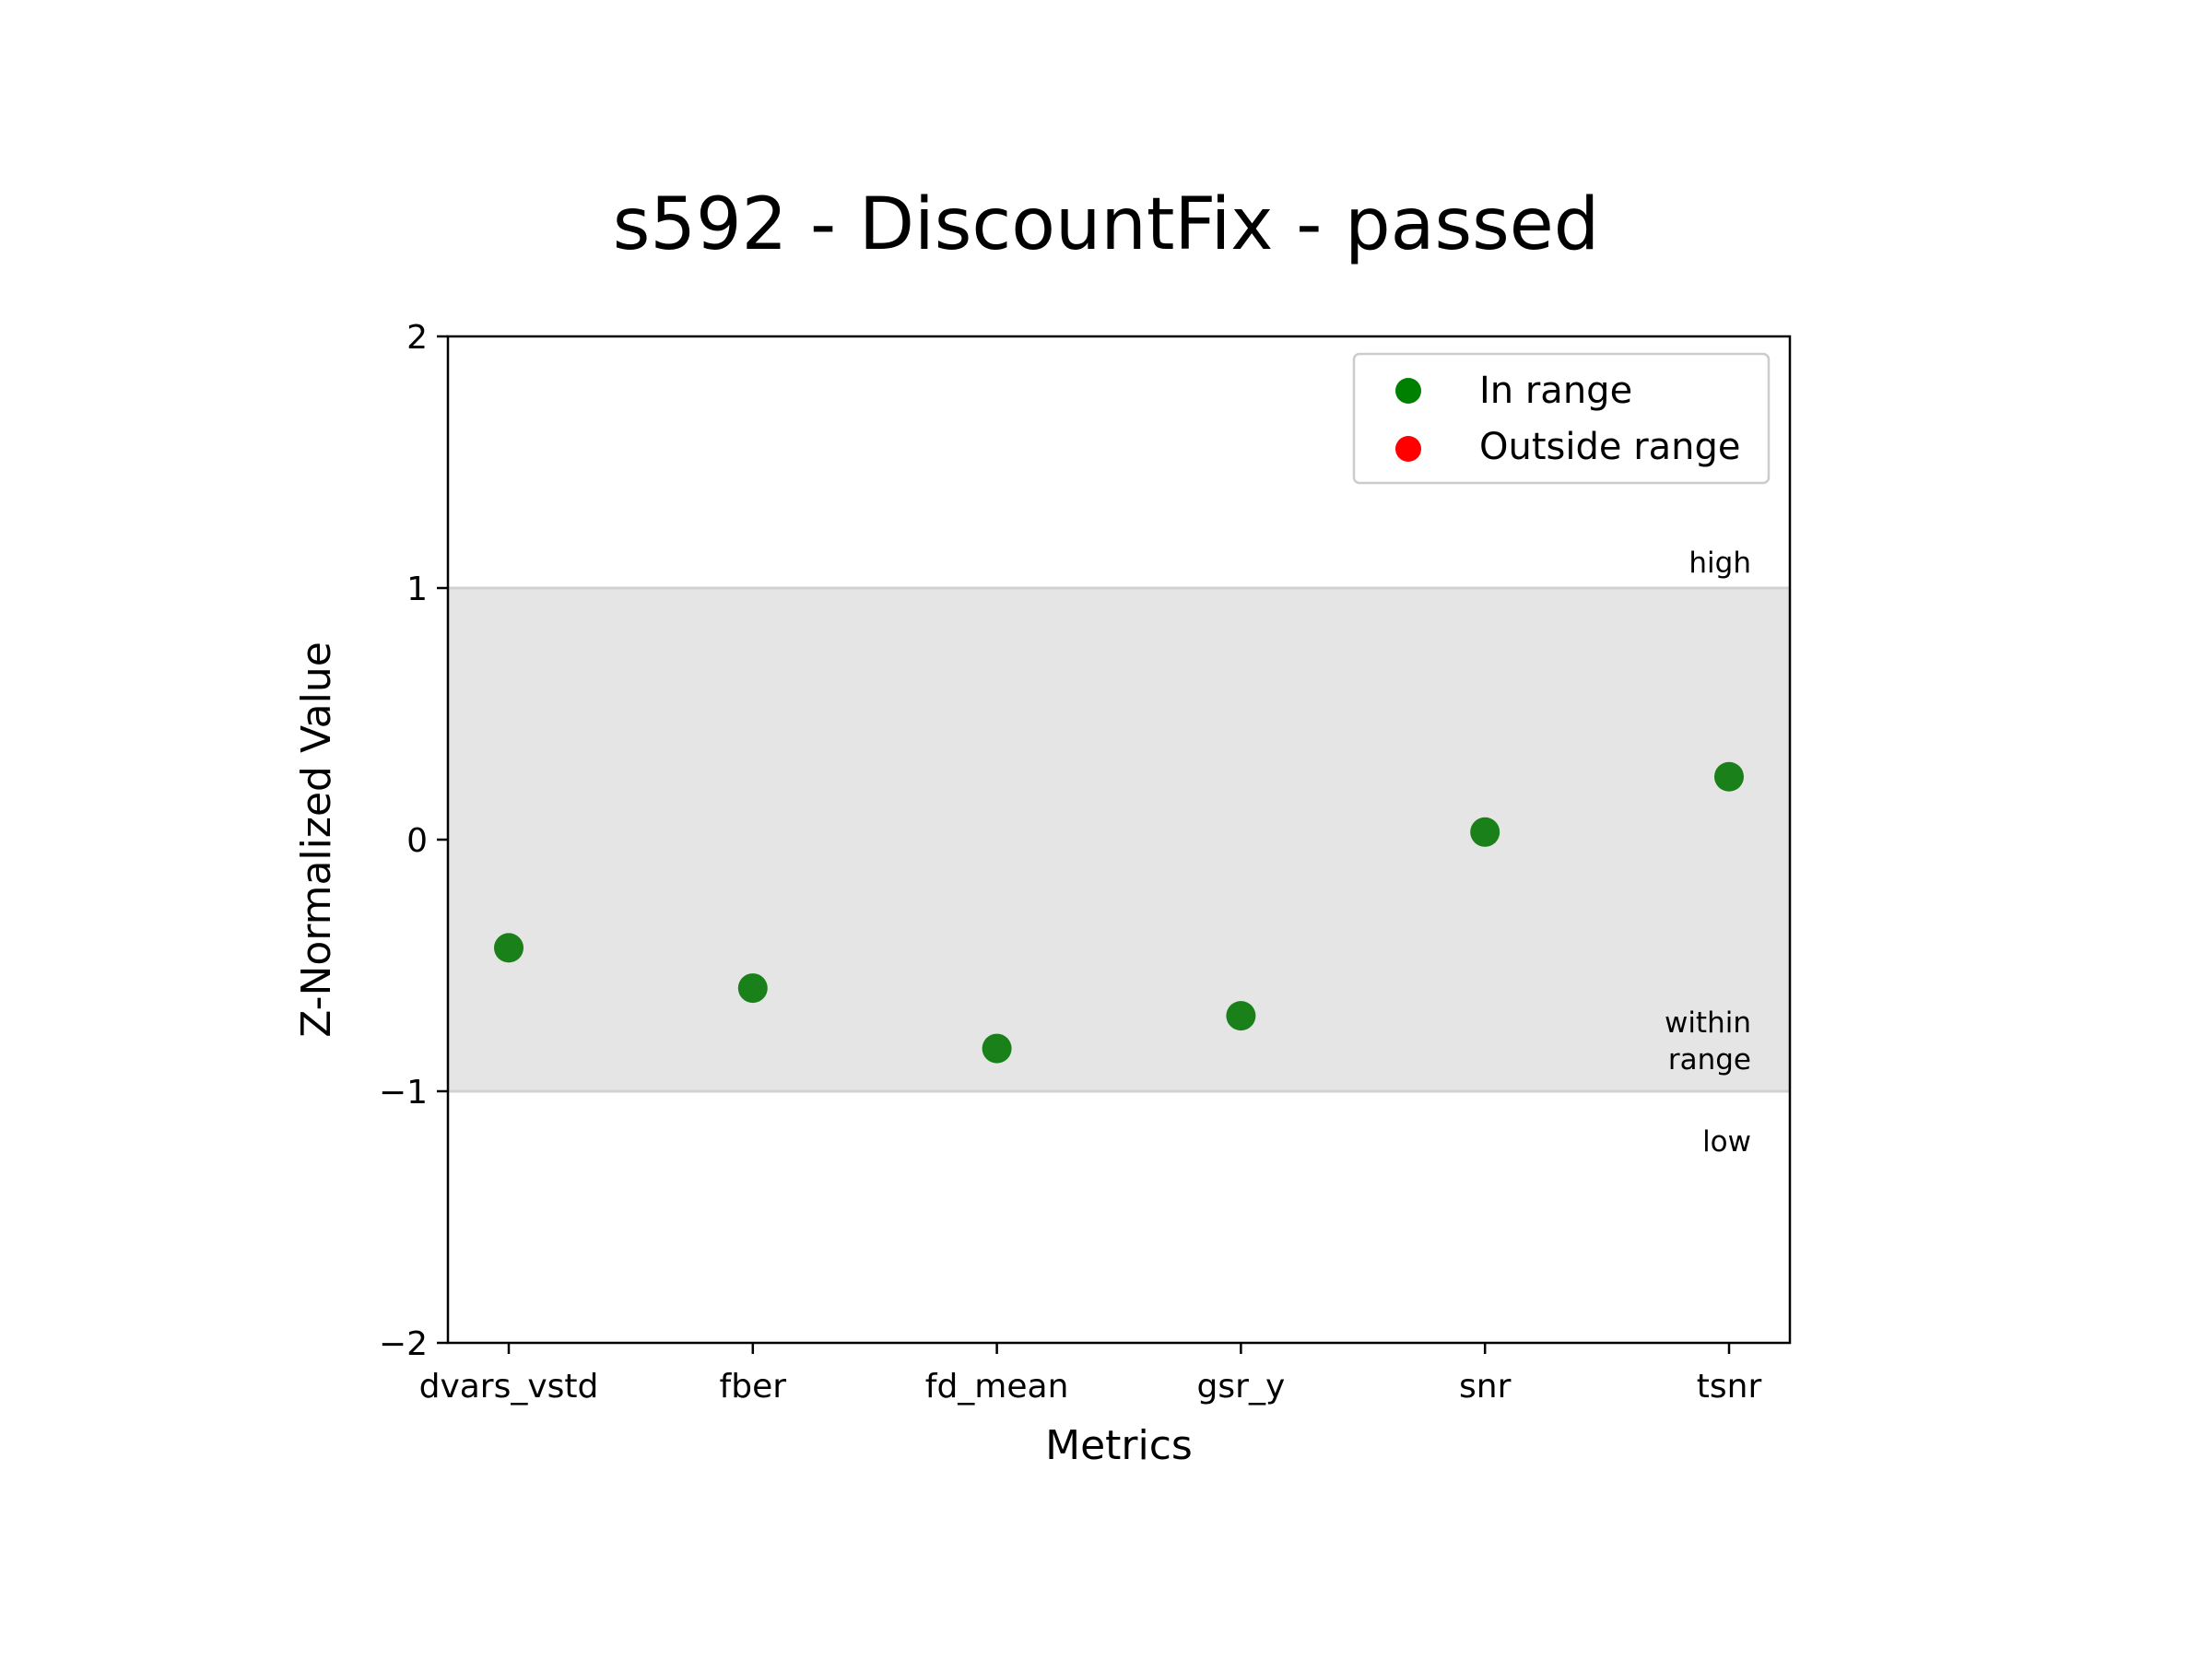 The image size is (2212, 1659). I want to click on x-tick-label: gsr_y, so click(1241, 1387).